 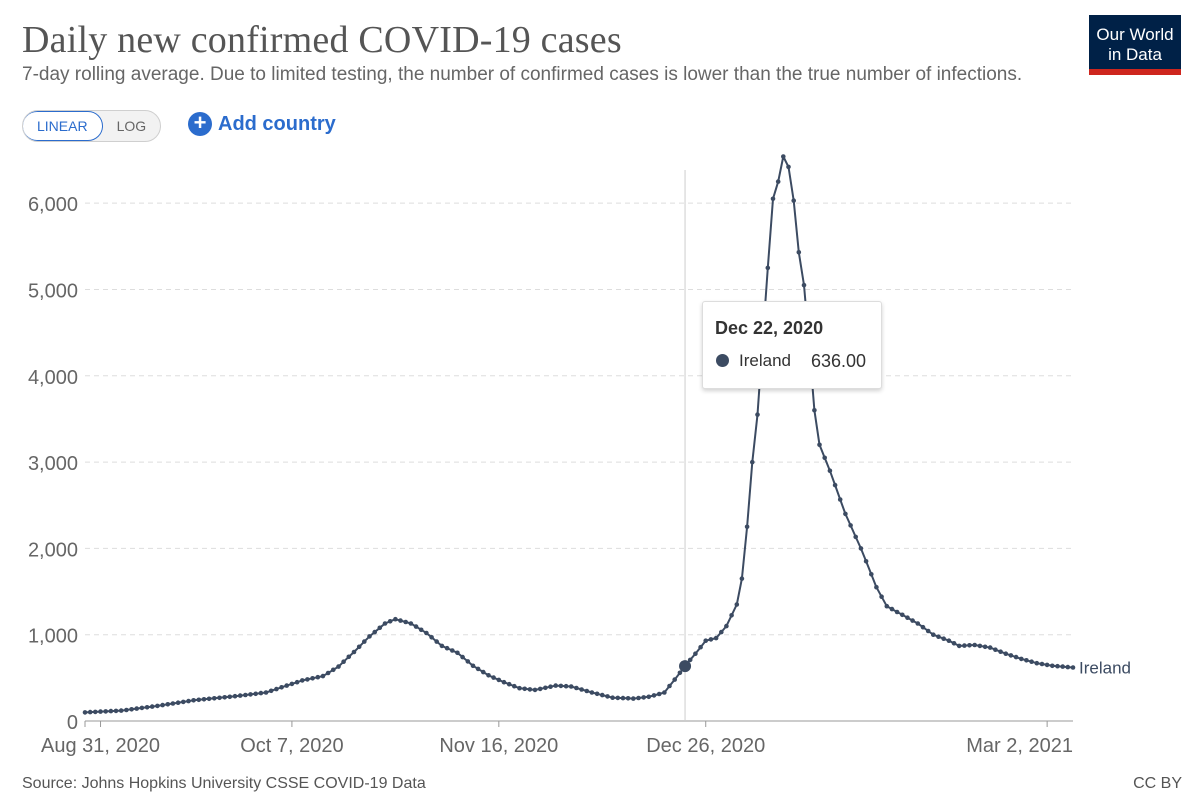 I want to click on chart-title: Daily new confirmed COVID-19 cases, so click(x=322, y=40).